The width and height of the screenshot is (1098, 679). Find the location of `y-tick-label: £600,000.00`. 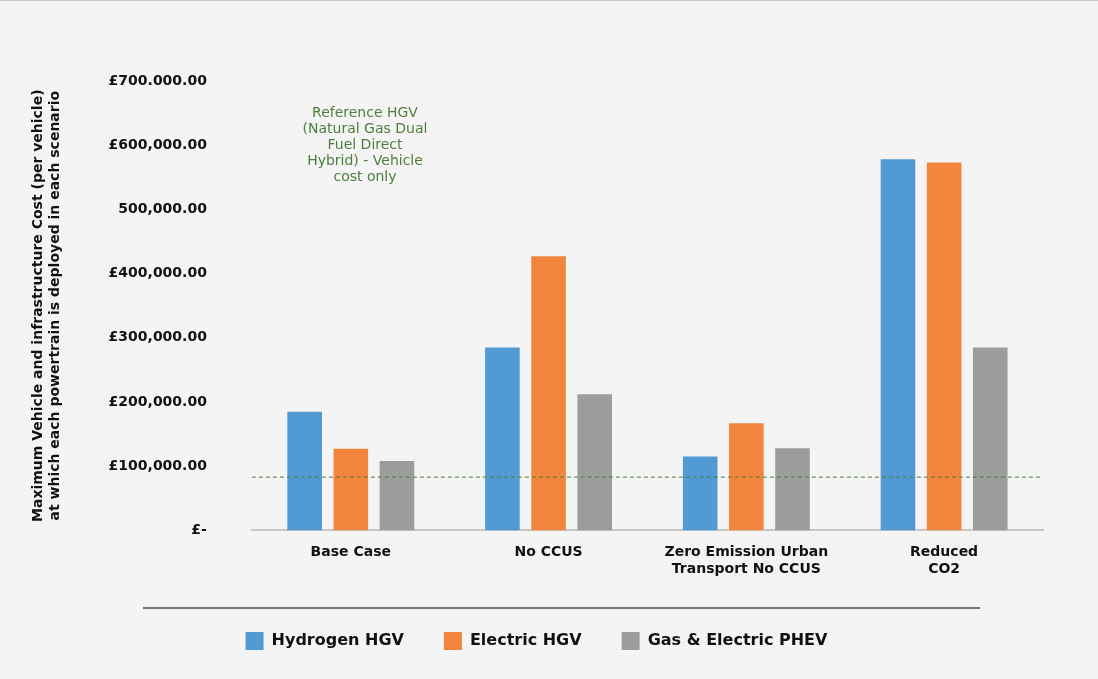

y-tick-label: £600,000.00 is located at coordinates (158, 143).